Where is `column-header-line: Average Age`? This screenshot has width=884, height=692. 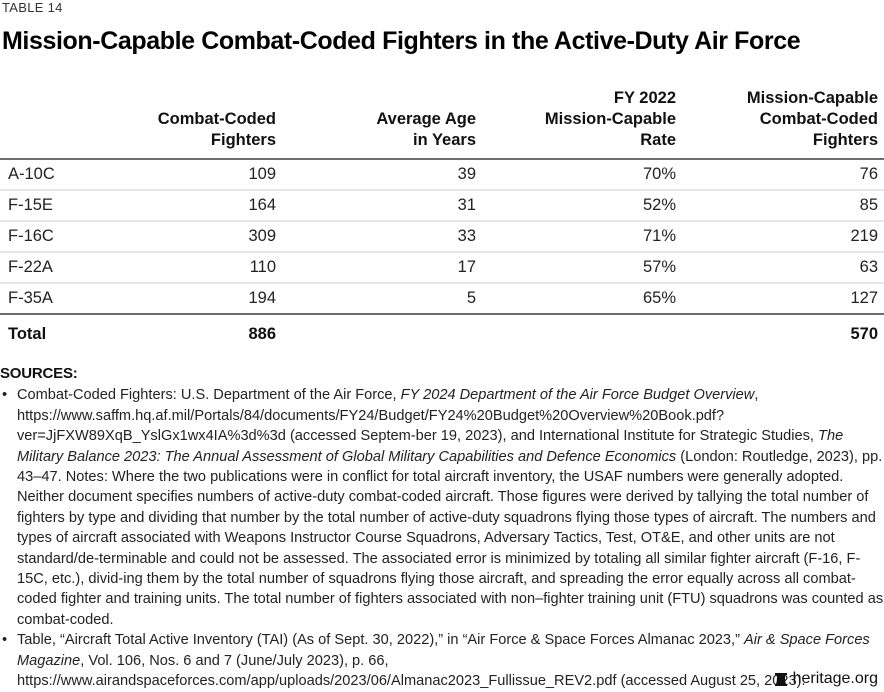
column-header-line: Average Age is located at coordinates (426, 119).